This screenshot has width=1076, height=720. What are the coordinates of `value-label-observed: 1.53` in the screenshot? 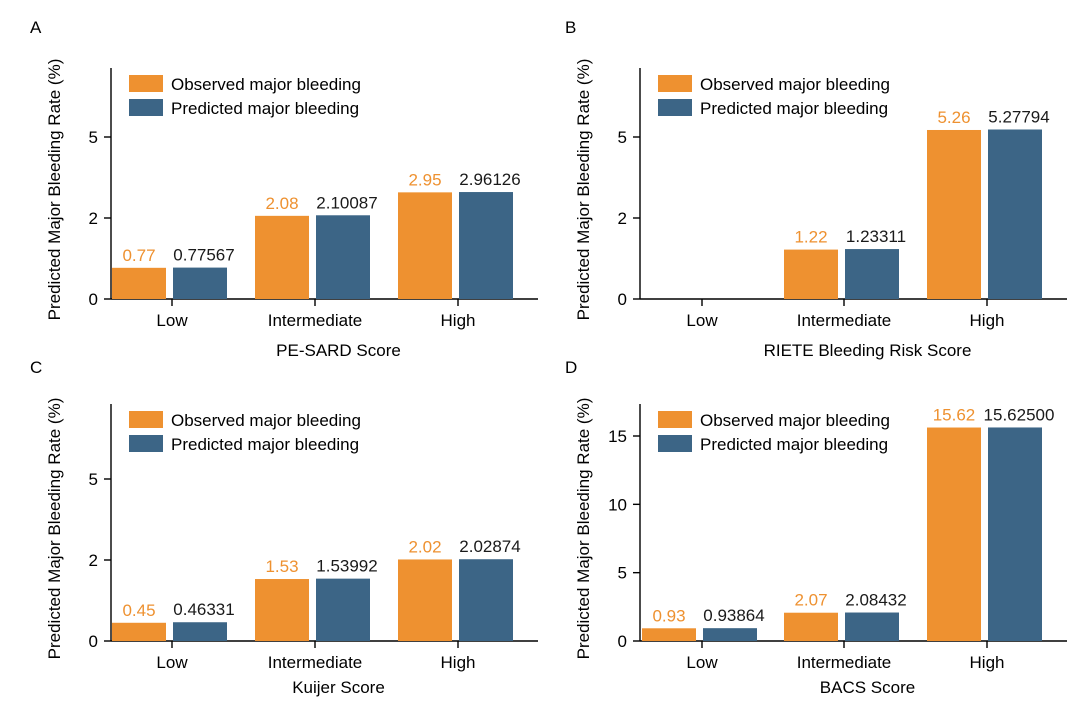 It's located at (281, 566).